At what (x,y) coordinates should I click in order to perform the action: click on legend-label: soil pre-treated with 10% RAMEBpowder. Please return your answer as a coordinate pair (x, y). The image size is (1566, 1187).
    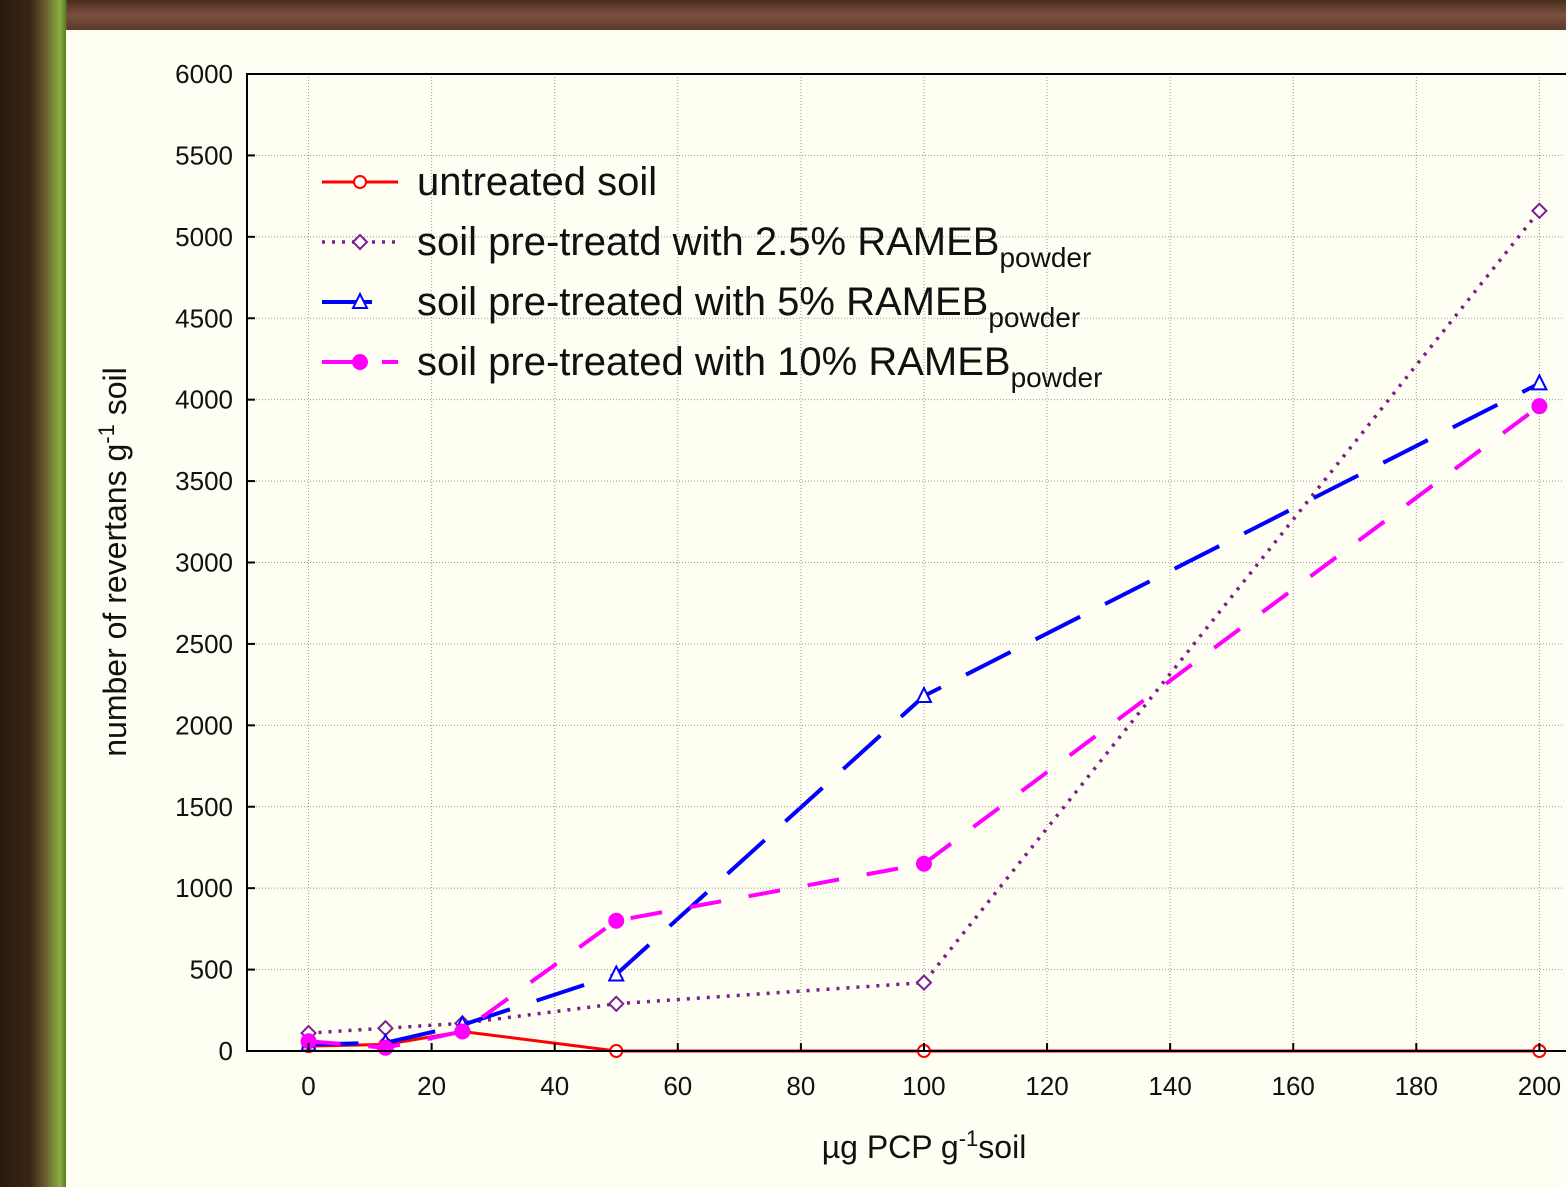
    Looking at the image, I should click on (759, 366).